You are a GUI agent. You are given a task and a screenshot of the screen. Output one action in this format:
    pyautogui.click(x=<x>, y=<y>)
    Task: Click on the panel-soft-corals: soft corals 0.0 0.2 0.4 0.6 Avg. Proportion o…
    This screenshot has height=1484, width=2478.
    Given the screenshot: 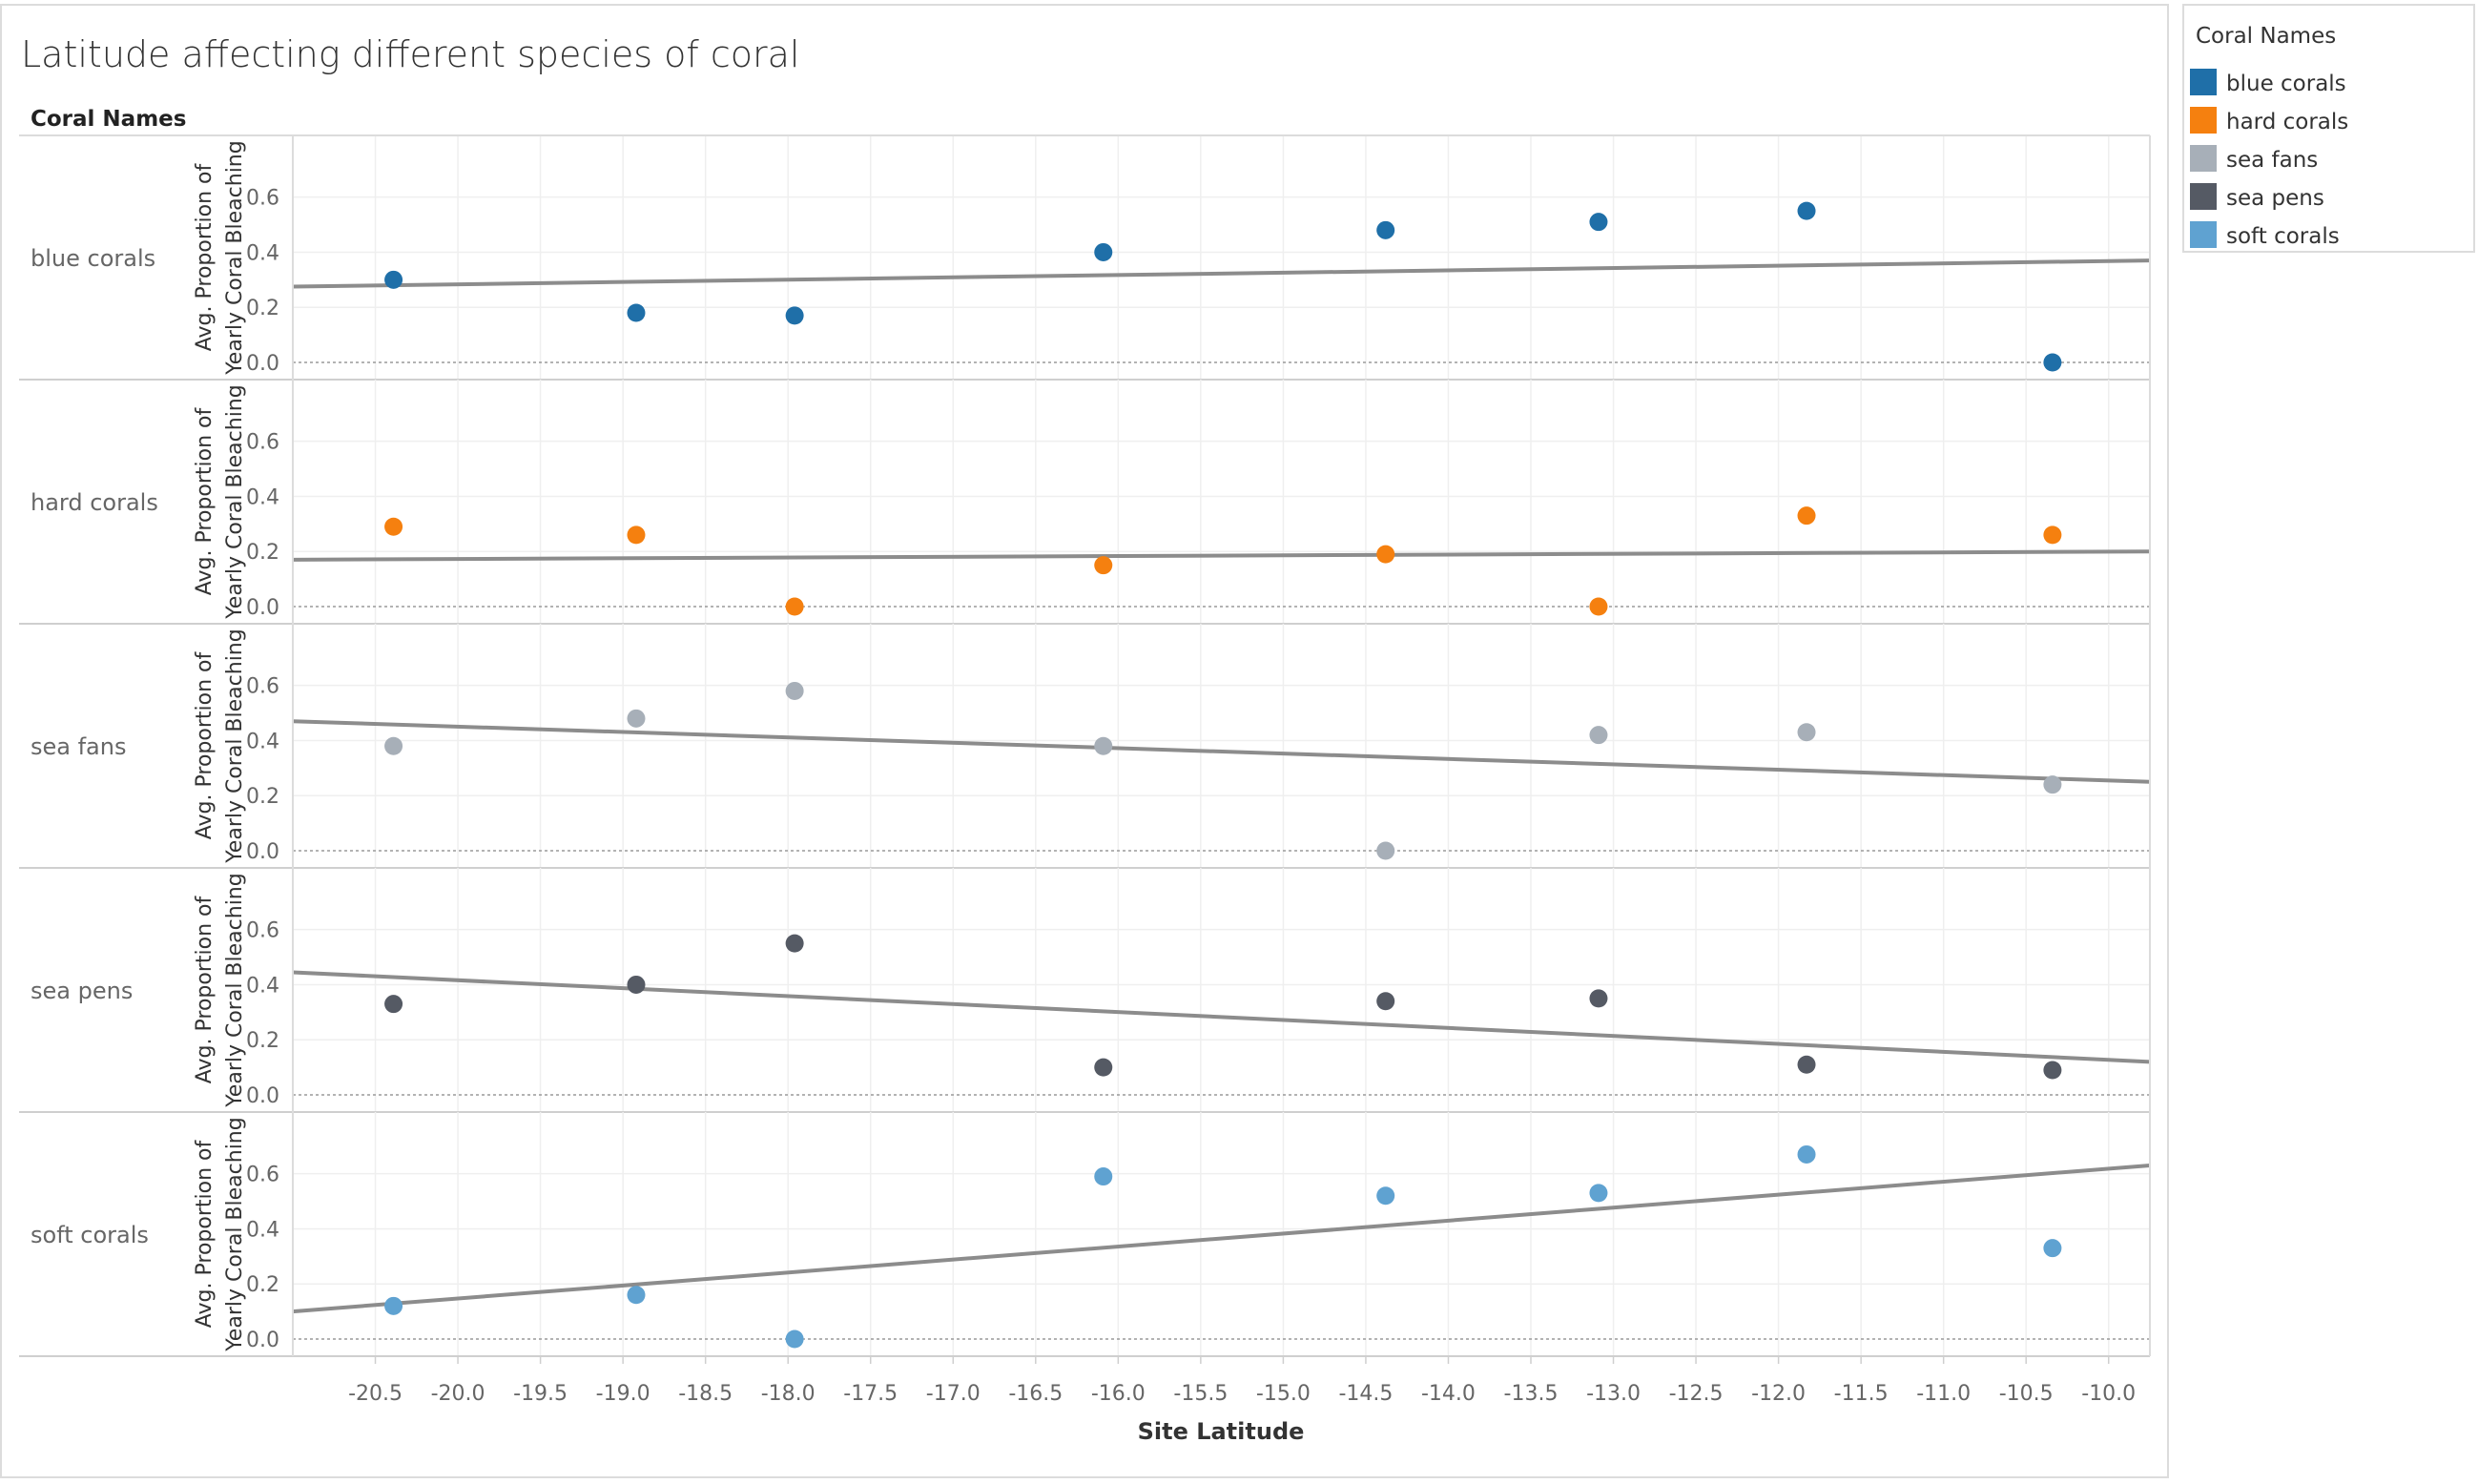 What is the action you would take?
    pyautogui.click(x=1085, y=1234)
    